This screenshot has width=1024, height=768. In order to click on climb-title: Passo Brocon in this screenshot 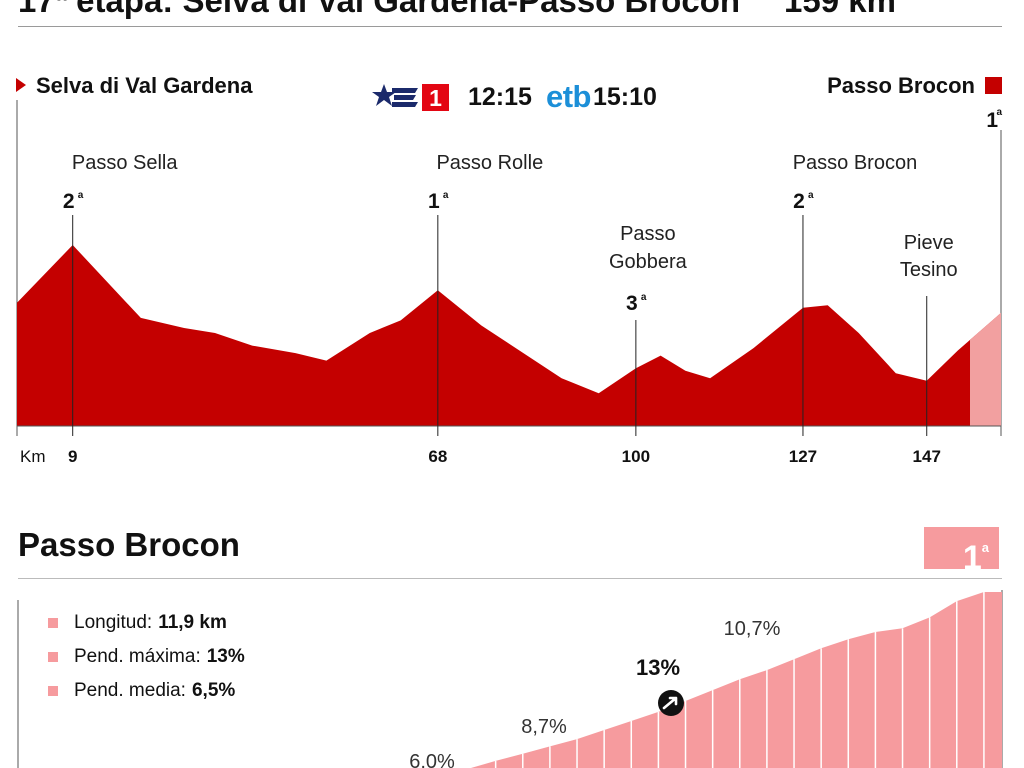, I will do `click(129, 544)`.